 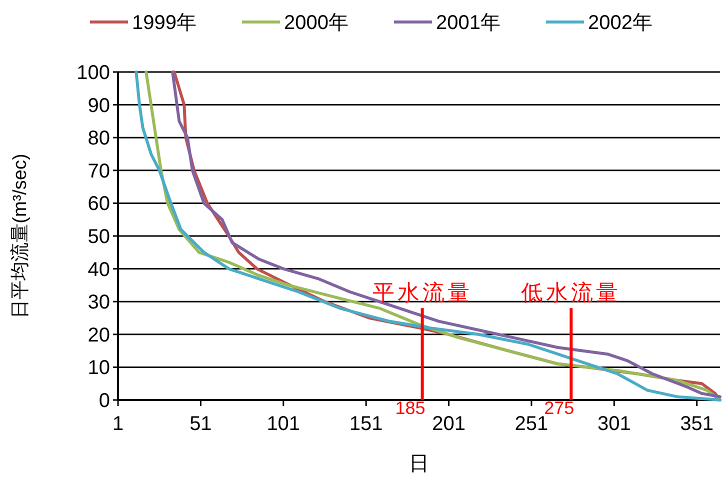 I want to click on y-tick-label: 90, so click(x=99, y=105).